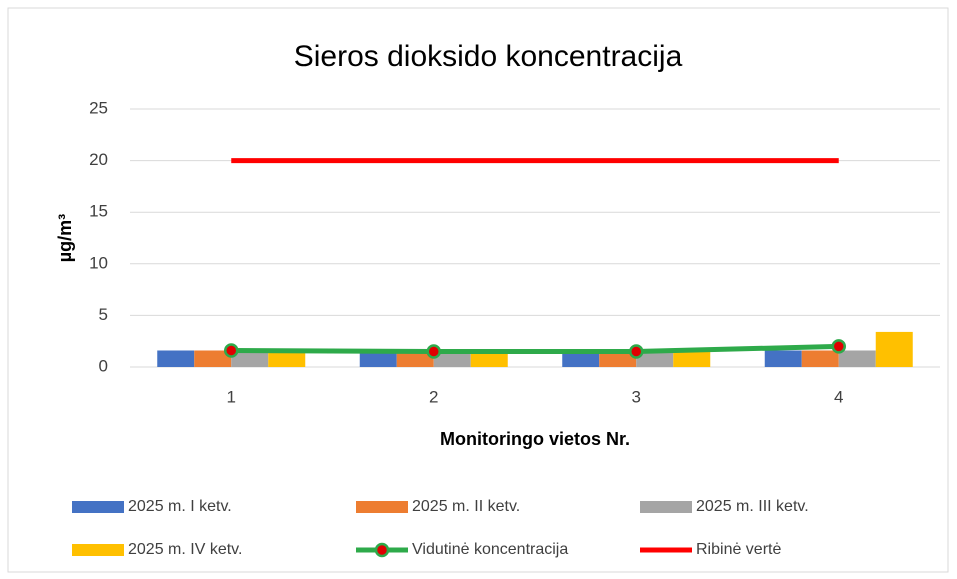 The image size is (957, 579). What do you see at coordinates (535, 349) in the screenshot?
I see `line` at bounding box center [535, 349].